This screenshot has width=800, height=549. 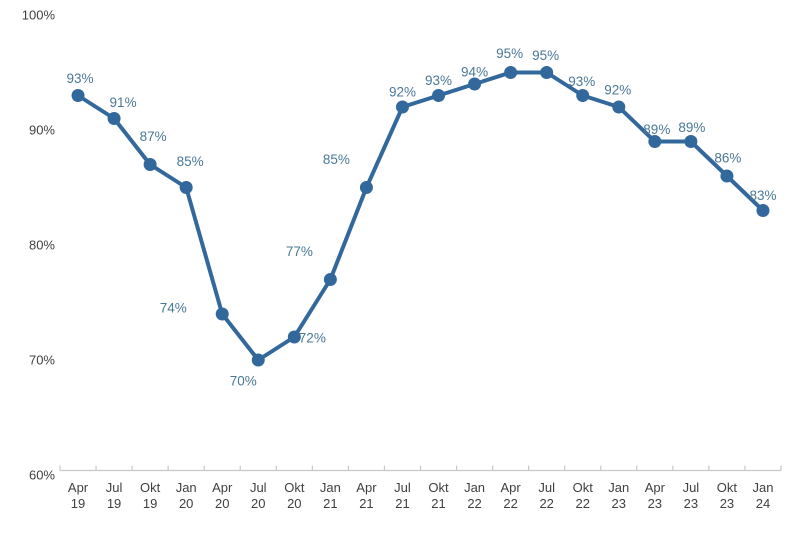 What do you see at coordinates (222, 495) in the screenshot?
I see `x-axis-label: Apr 20` at bounding box center [222, 495].